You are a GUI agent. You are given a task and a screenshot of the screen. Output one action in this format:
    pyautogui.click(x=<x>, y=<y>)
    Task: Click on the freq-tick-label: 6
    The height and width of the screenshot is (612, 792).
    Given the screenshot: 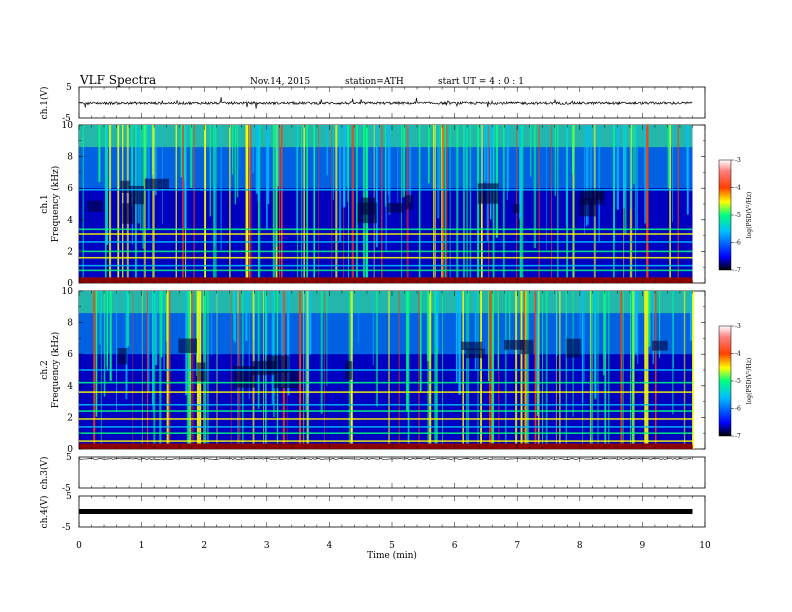 What is the action you would take?
    pyautogui.click(x=70, y=189)
    